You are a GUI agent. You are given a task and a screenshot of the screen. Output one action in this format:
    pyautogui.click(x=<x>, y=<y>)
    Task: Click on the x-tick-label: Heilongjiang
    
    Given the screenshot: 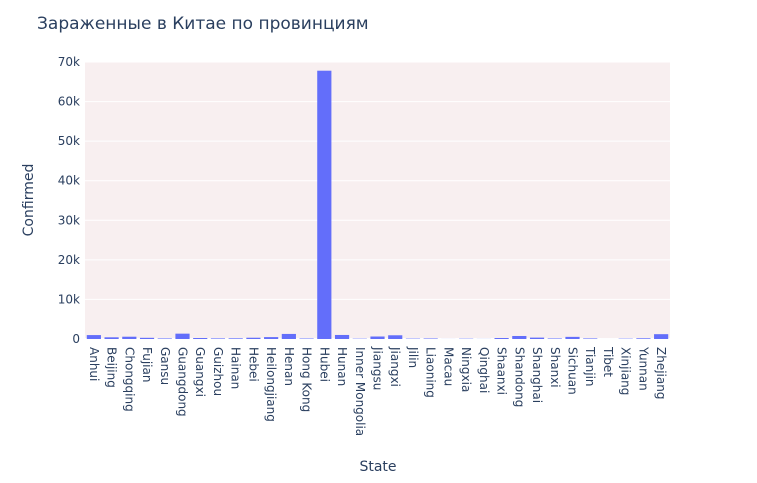 What is the action you would take?
    pyautogui.click(x=271, y=384)
    